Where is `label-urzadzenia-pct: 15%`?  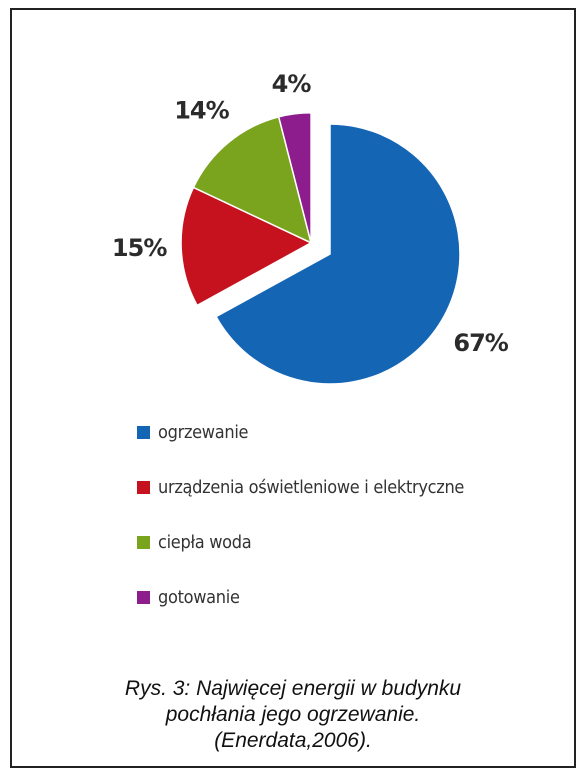 label-urzadzenia-pct: 15% is located at coordinates (139, 248).